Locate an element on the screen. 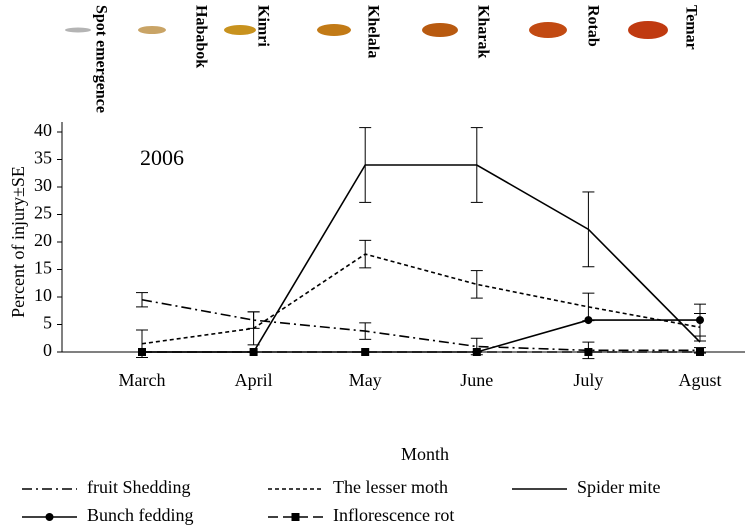 Image resolution: width=753 pixels, height=530 pixels. x-tick-label: June is located at coordinates (476, 380).